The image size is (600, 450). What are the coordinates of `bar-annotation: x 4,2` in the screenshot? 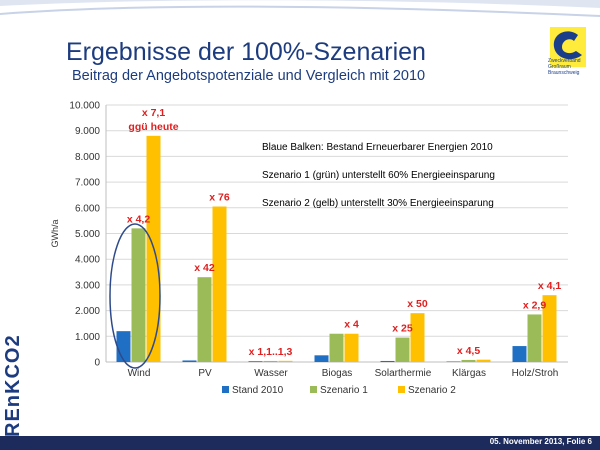 It's located at (139, 219).